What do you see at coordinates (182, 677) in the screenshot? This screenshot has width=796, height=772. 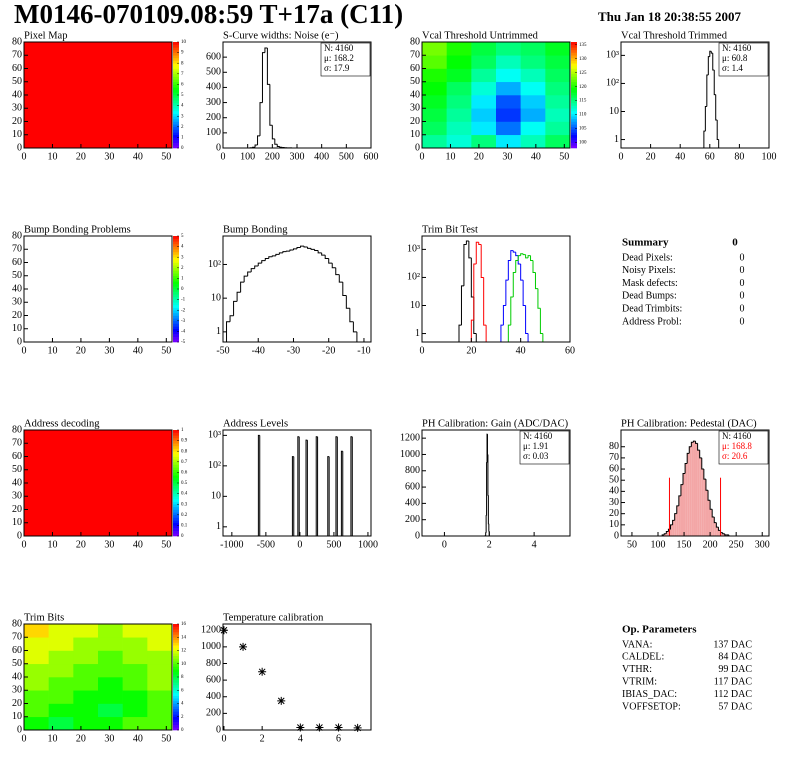 I see `z-tick-label: 8` at bounding box center [182, 677].